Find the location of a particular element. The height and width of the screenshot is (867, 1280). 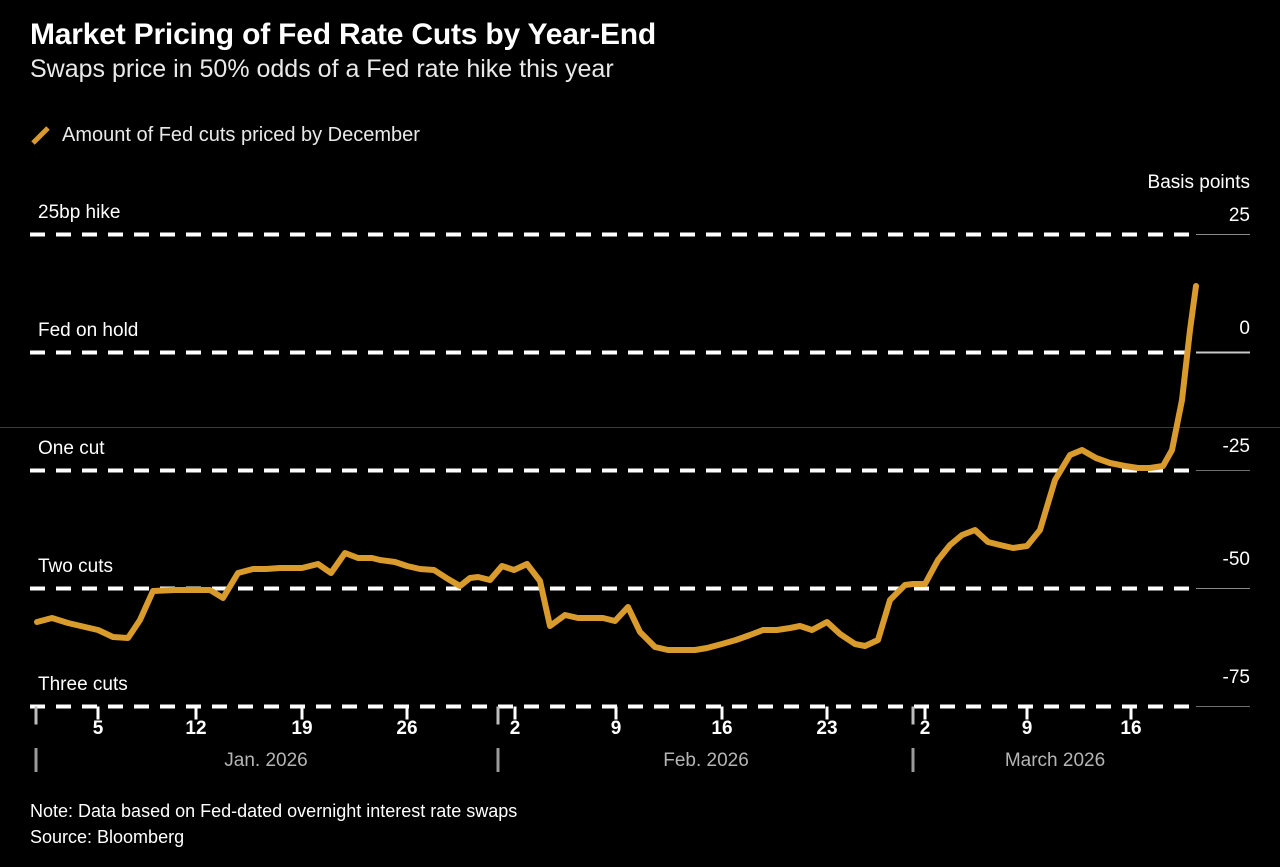

y-annotation-25bp-hike: 25bp hike is located at coordinates (79, 212).